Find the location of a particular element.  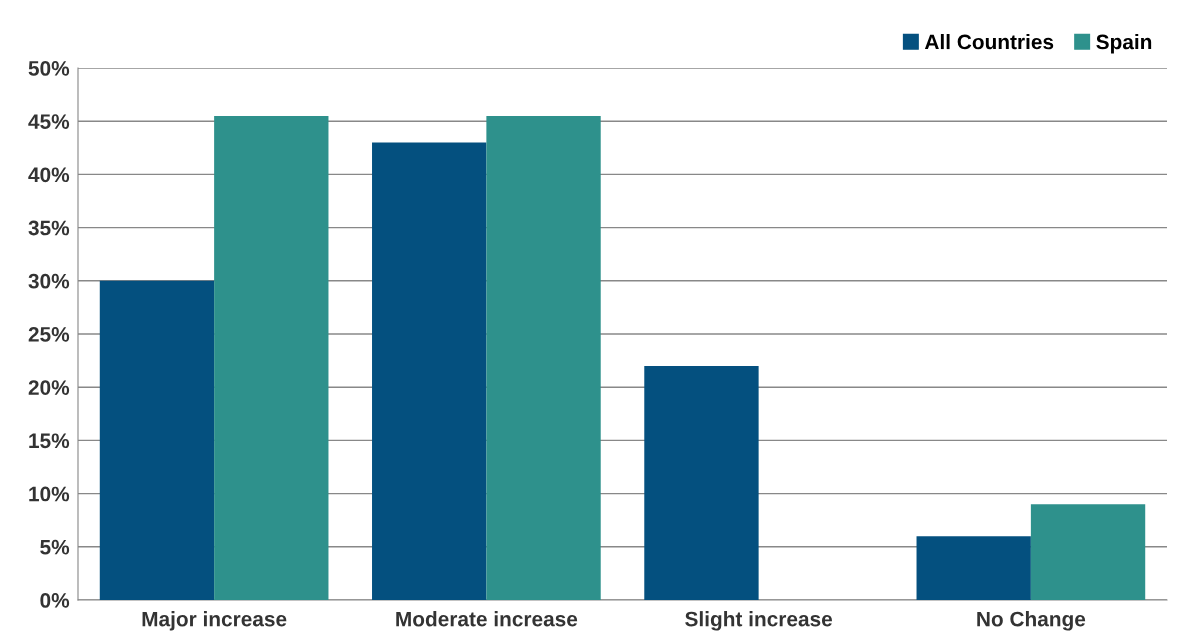

y-tick-label: 45% is located at coordinates (49, 121).